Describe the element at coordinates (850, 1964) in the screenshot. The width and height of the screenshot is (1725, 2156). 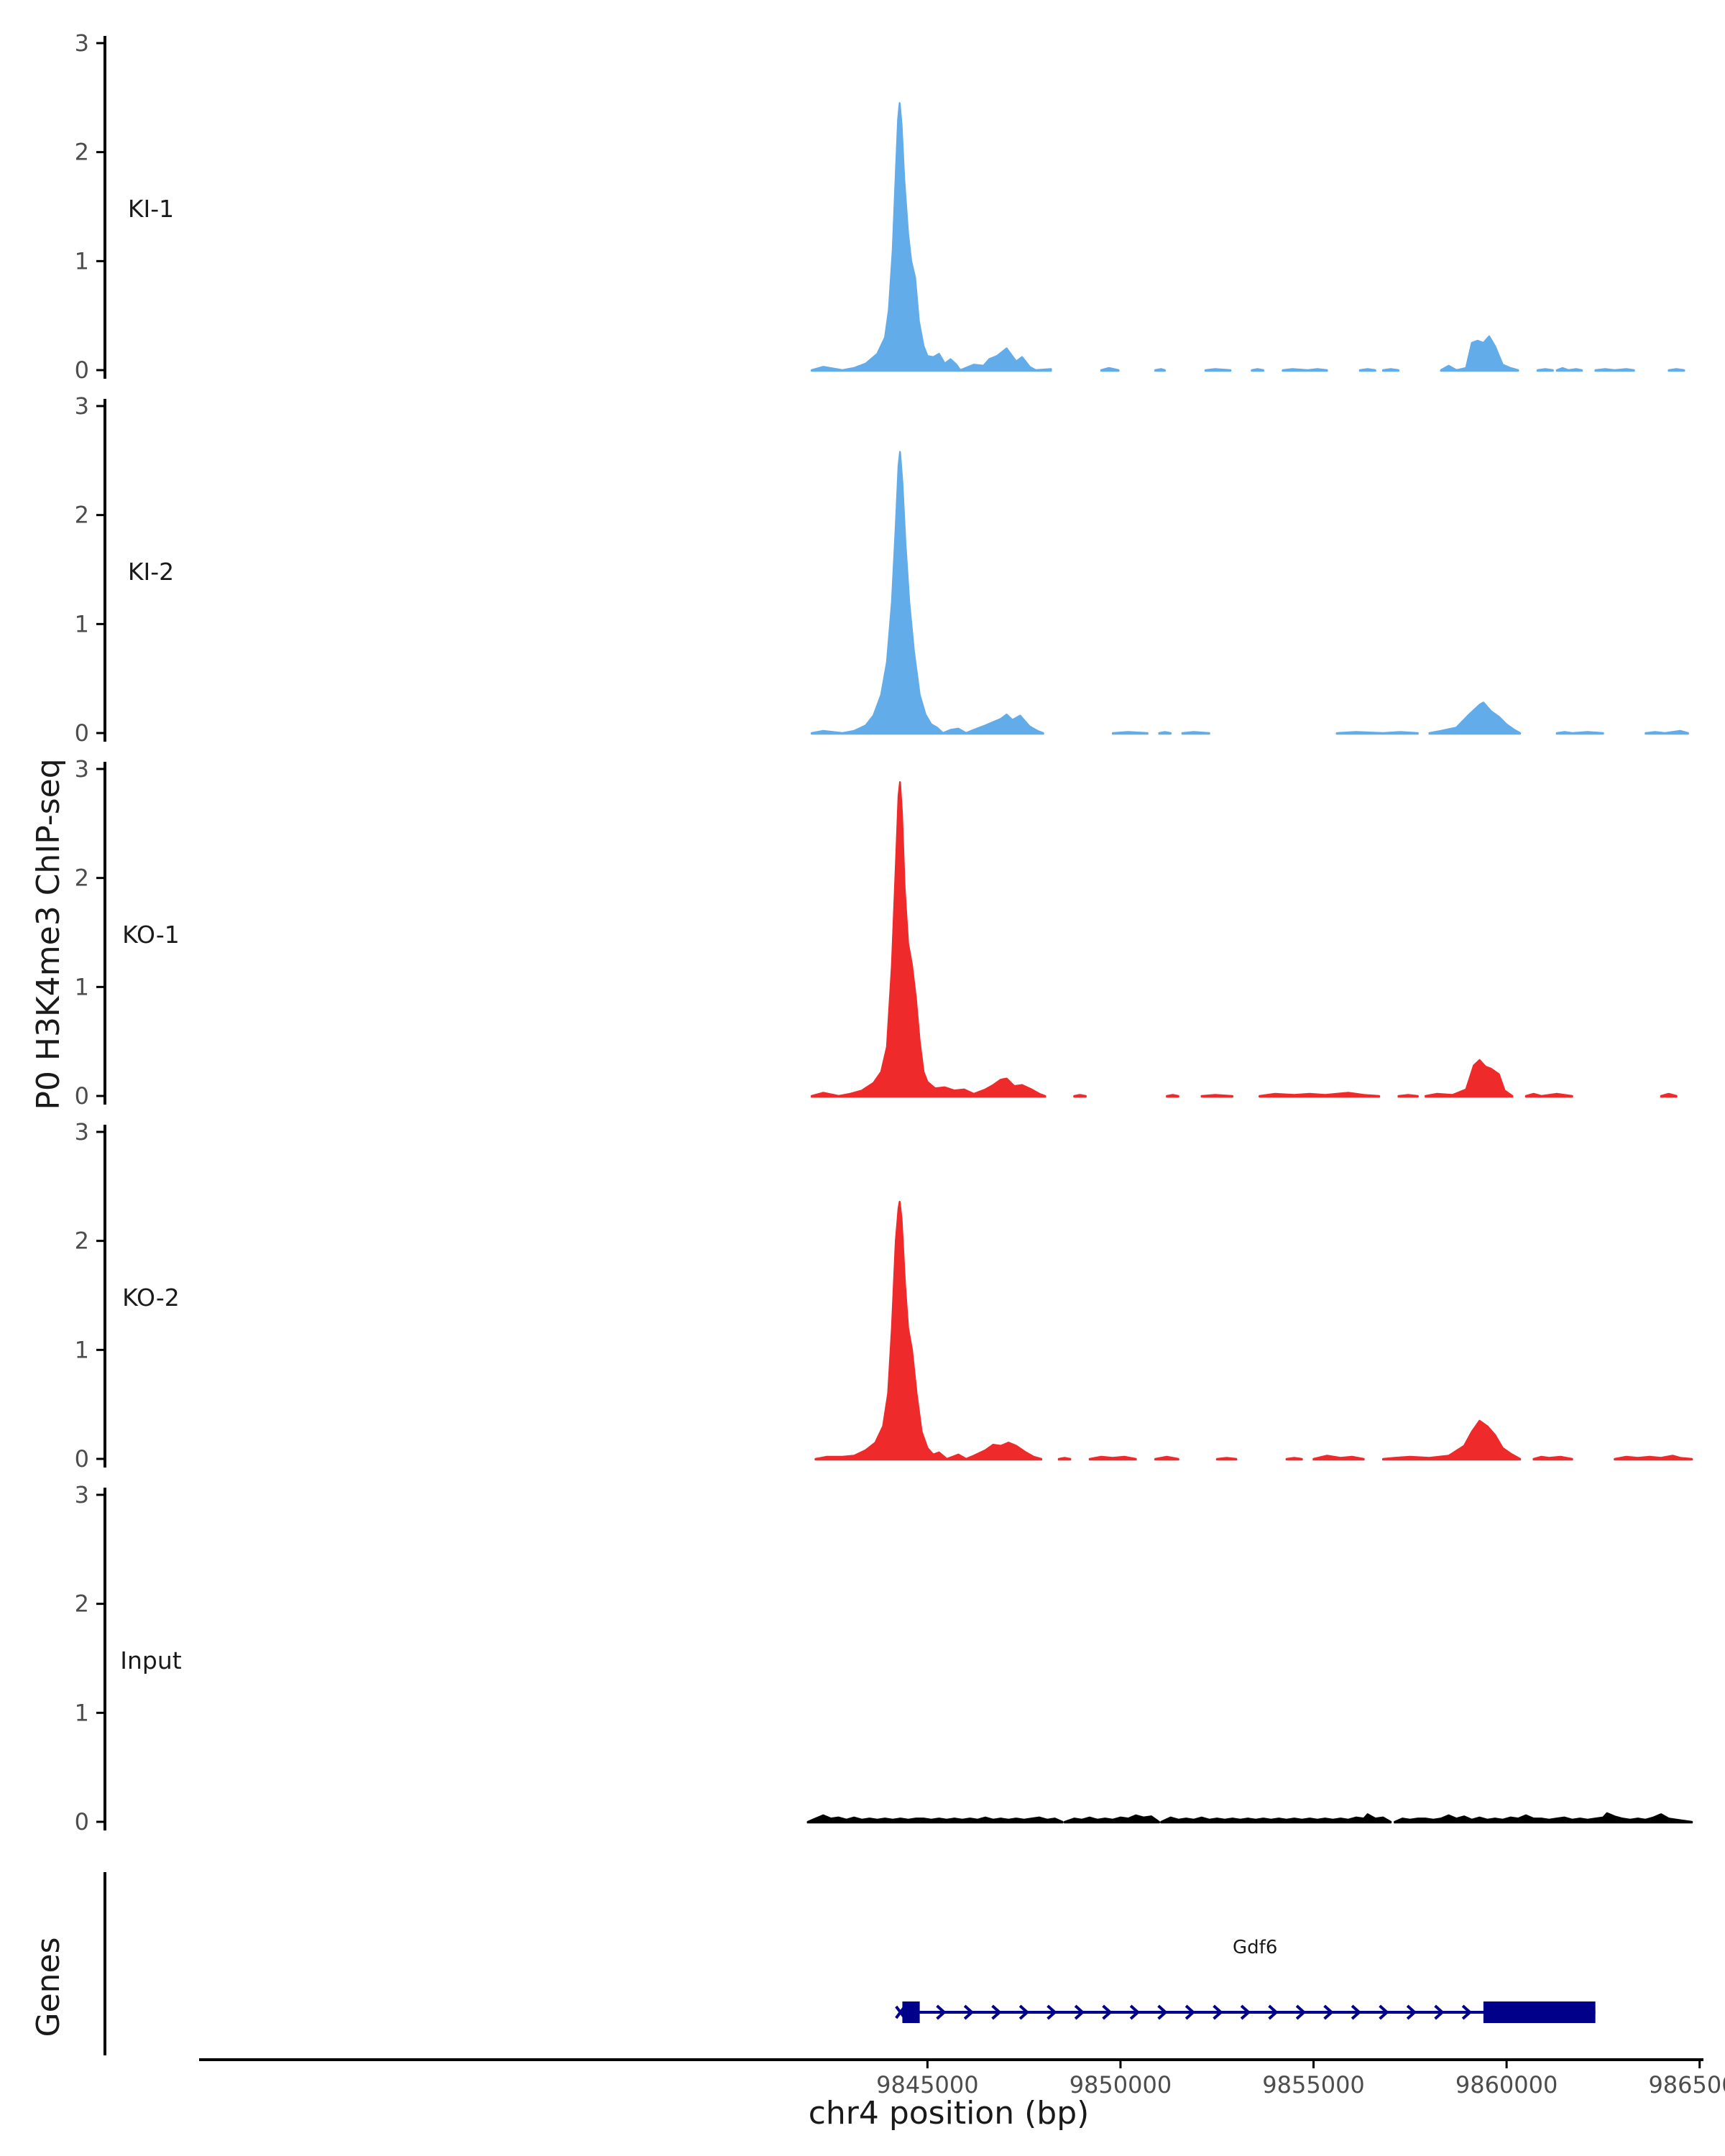
I see `genes-track: Gdf6` at that location.